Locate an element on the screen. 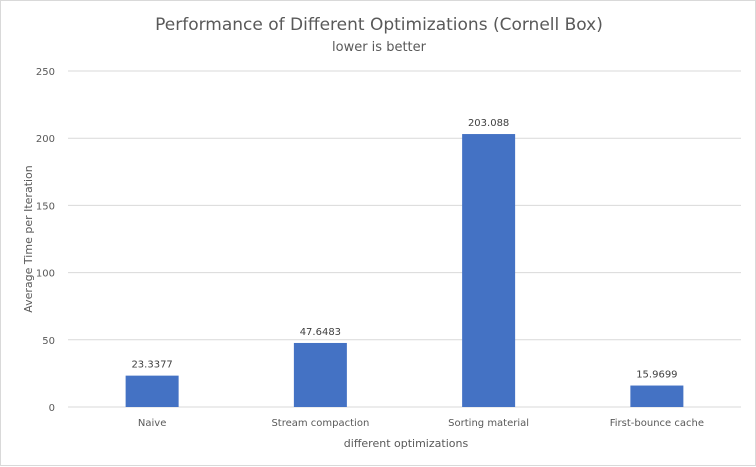 This screenshot has width=756, height=467. data-label: 15.9699 is located at coordinates (656, 375).